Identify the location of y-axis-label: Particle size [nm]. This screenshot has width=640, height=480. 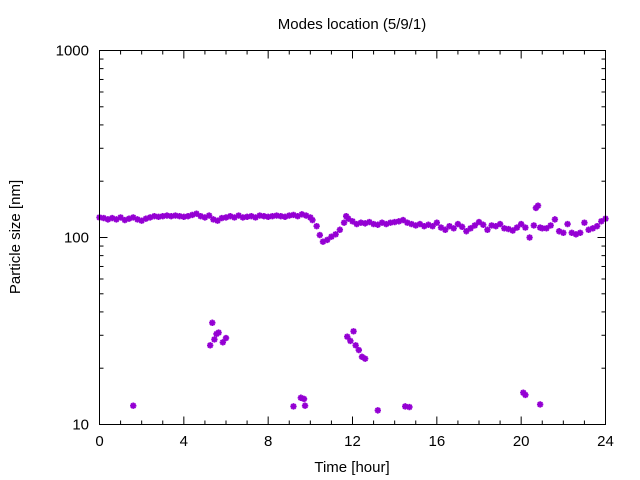
(15, 237).